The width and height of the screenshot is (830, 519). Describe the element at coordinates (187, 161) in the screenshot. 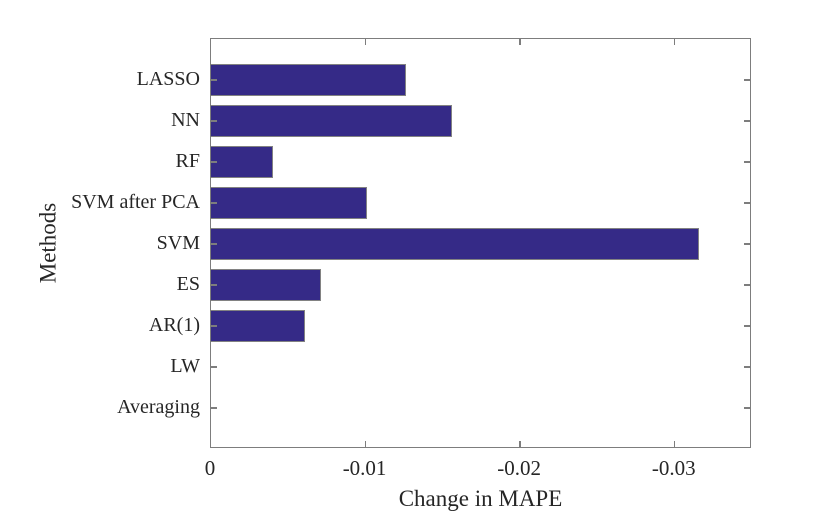

I see `y-category-label: RF` at that location.